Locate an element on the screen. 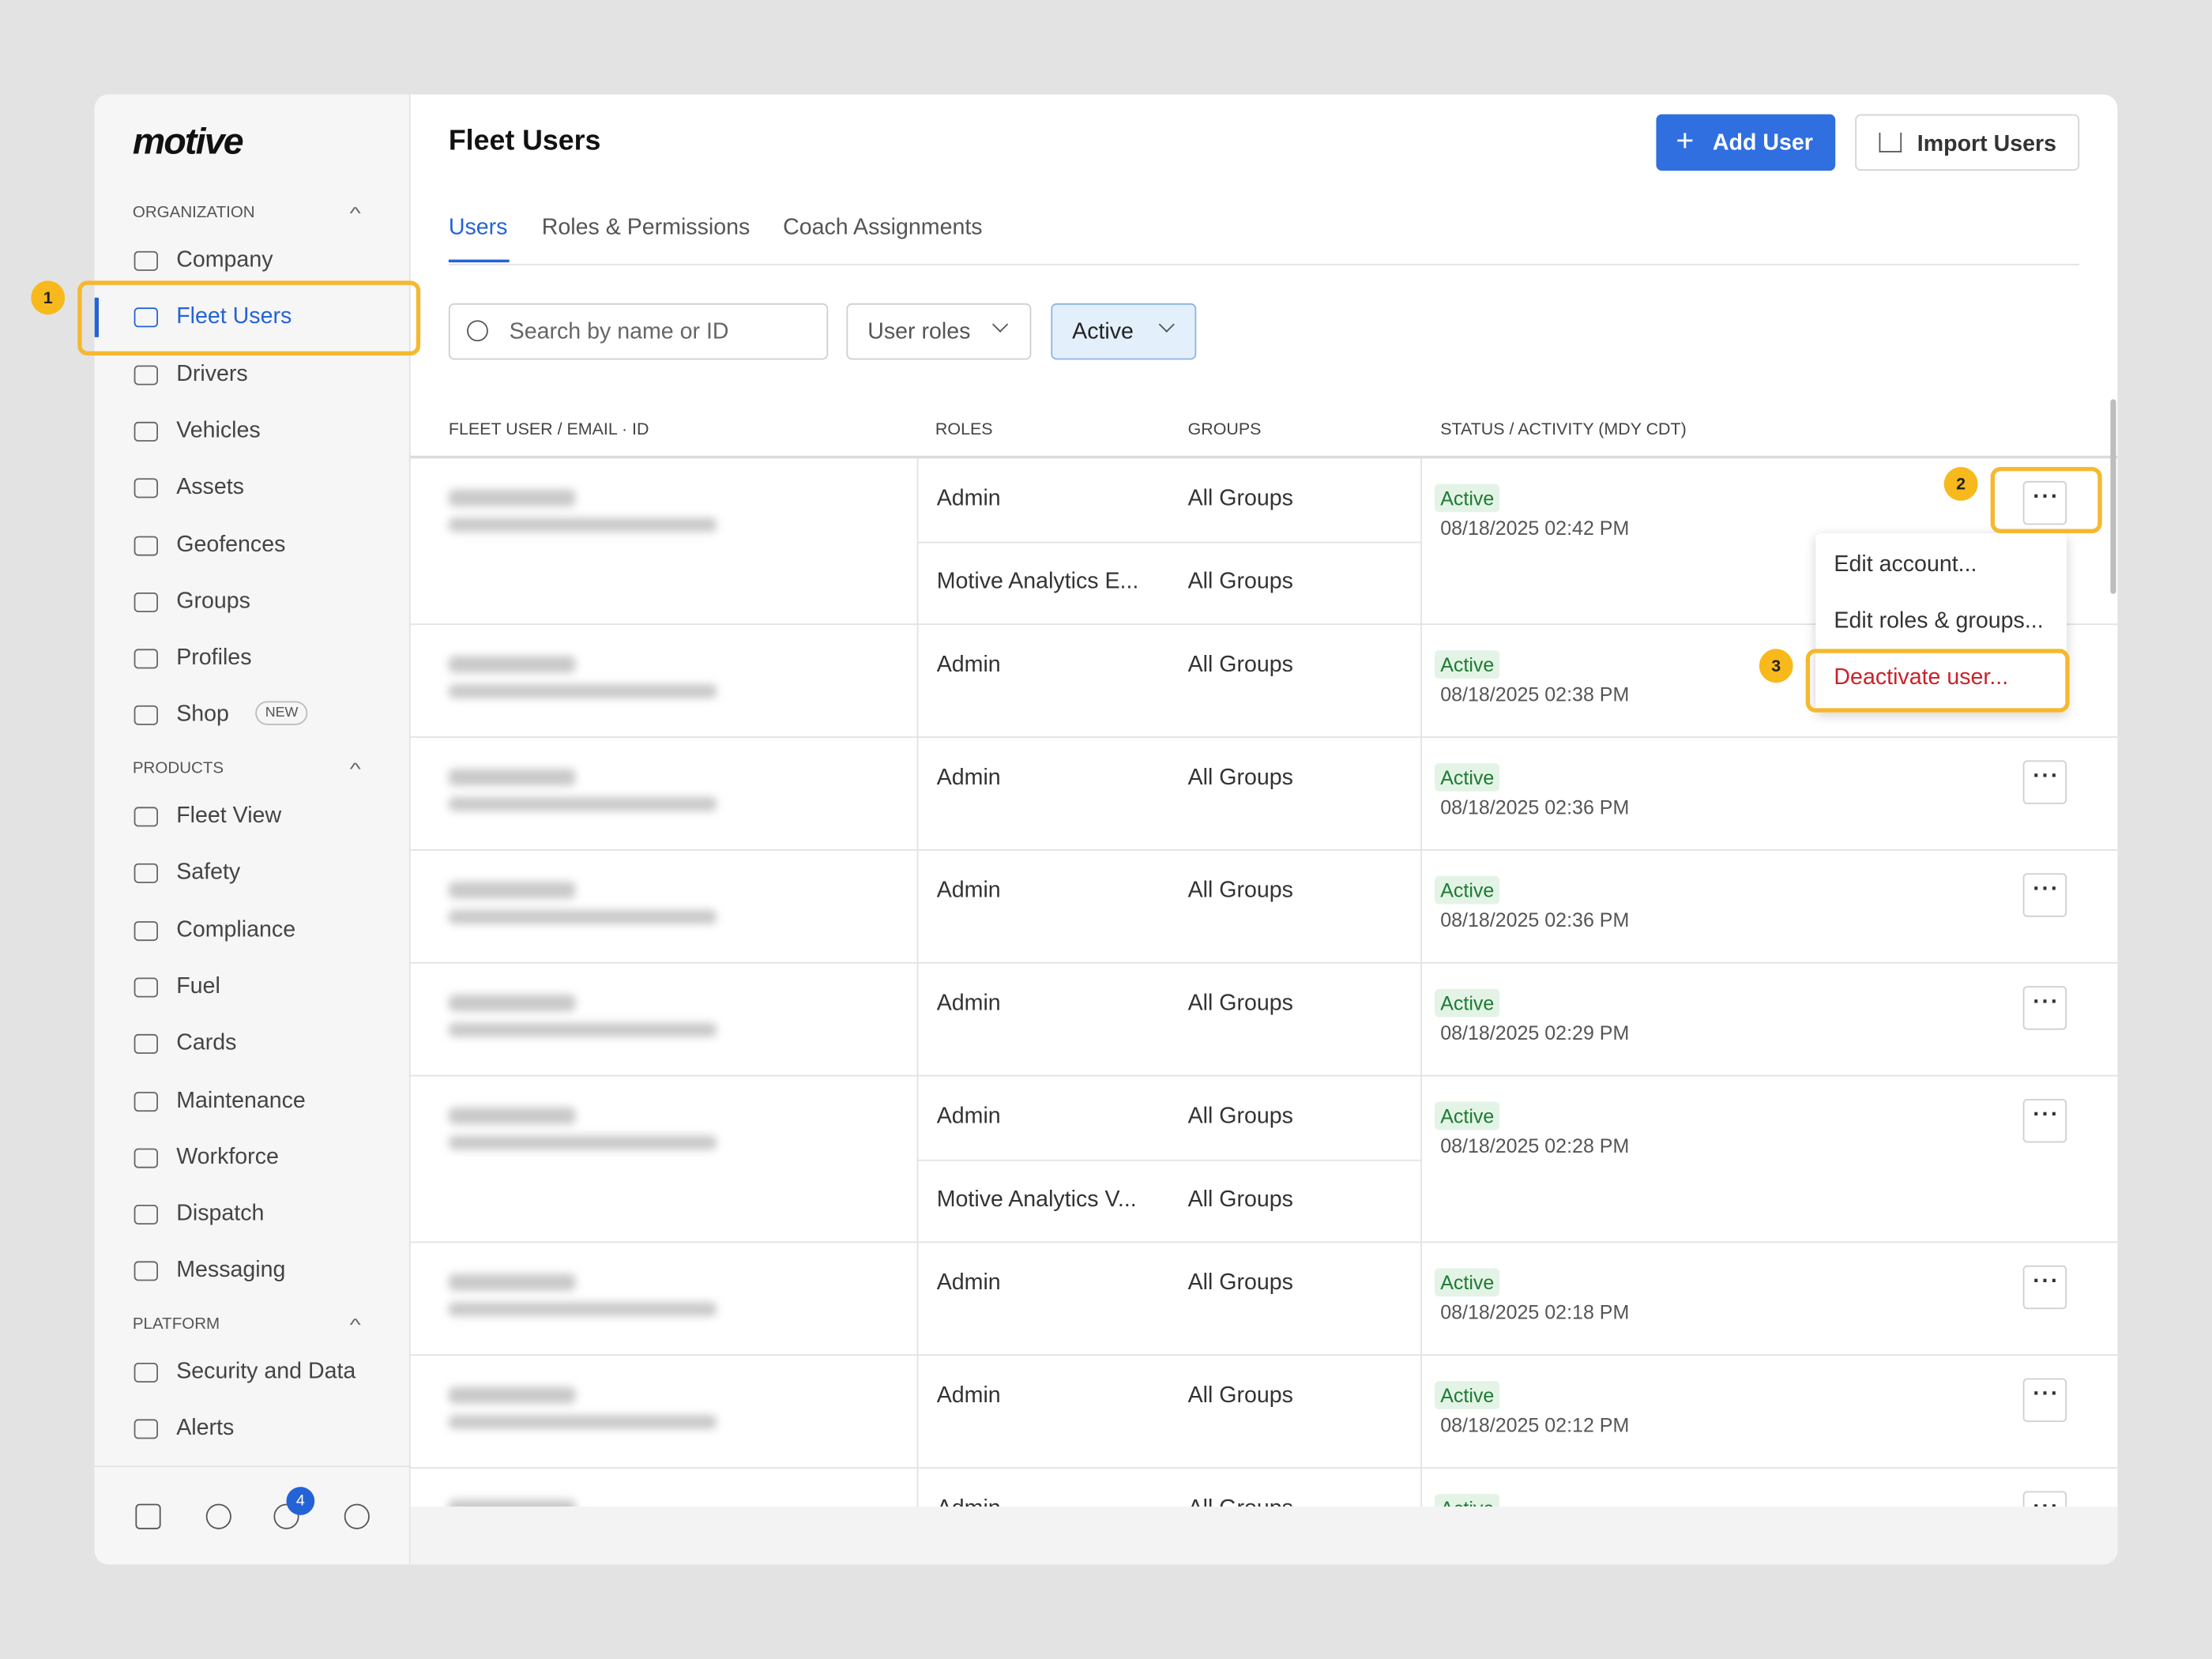 Image resolution: width=2212 pixels, height=1659 pixels. column-header: FLEET USER / EMAIL · ID is located at coordinates (548, 429).